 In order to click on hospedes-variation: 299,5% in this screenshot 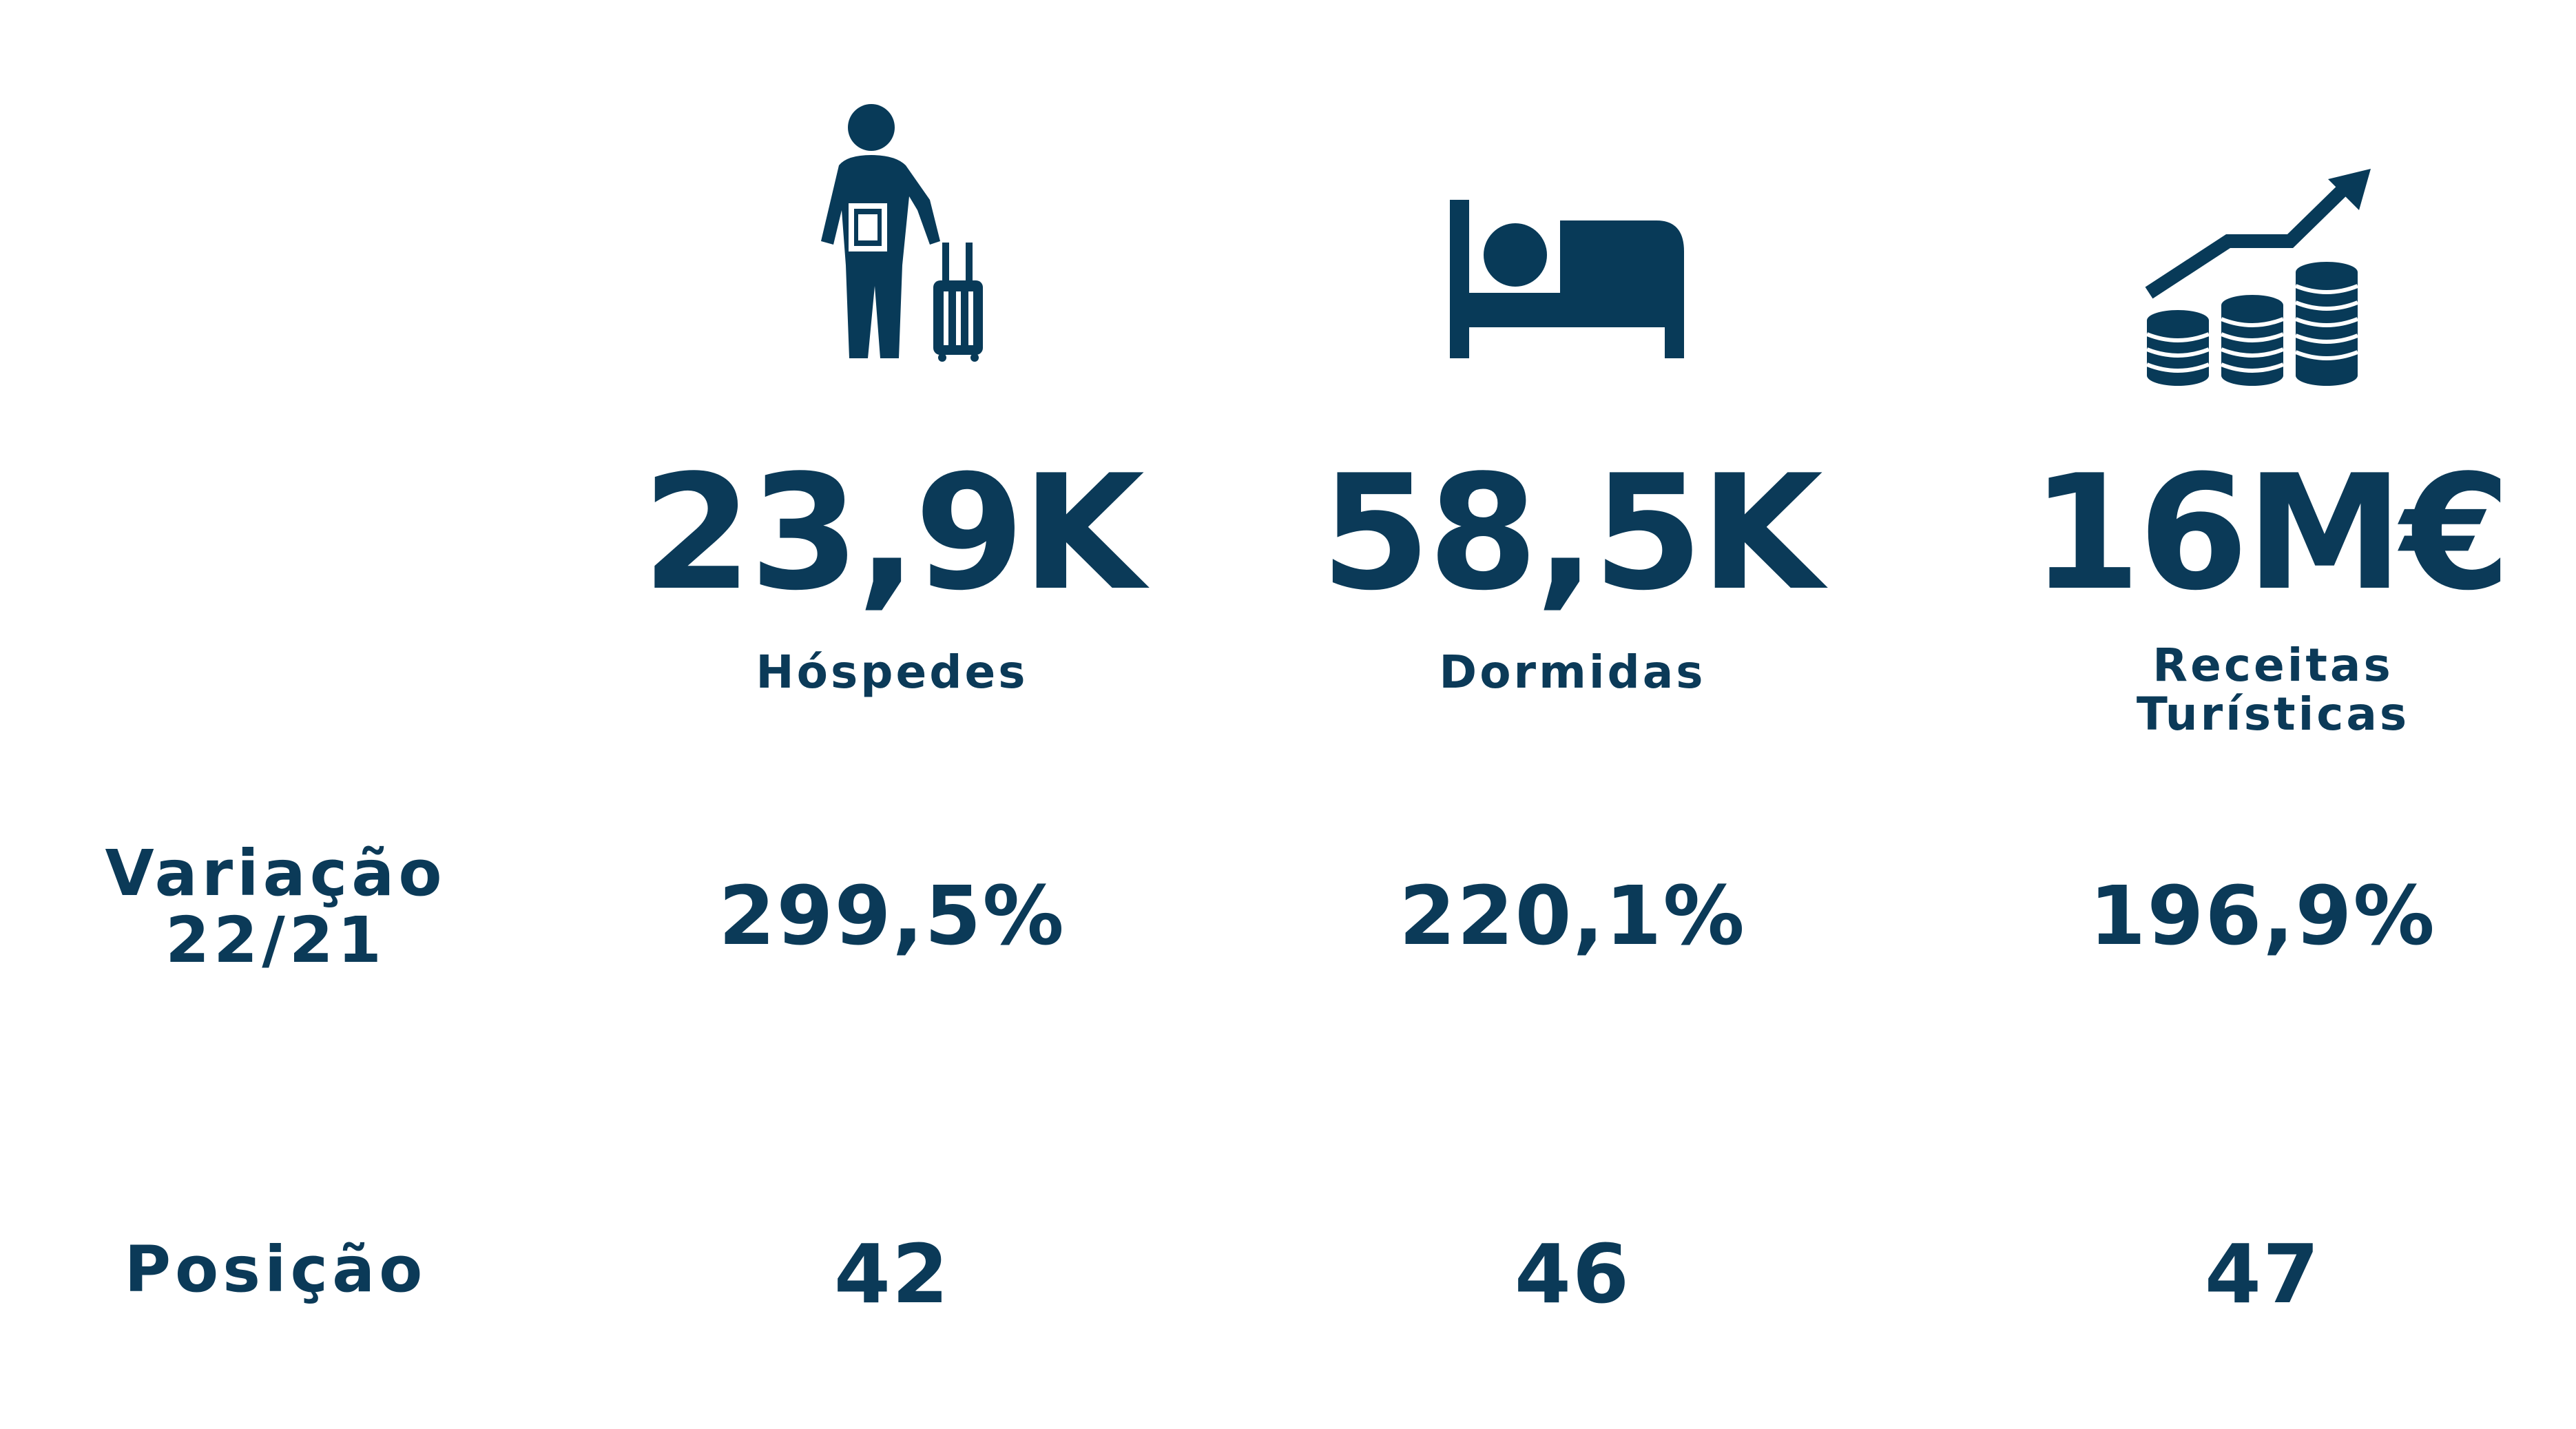, I will do `click(892, 915)`.